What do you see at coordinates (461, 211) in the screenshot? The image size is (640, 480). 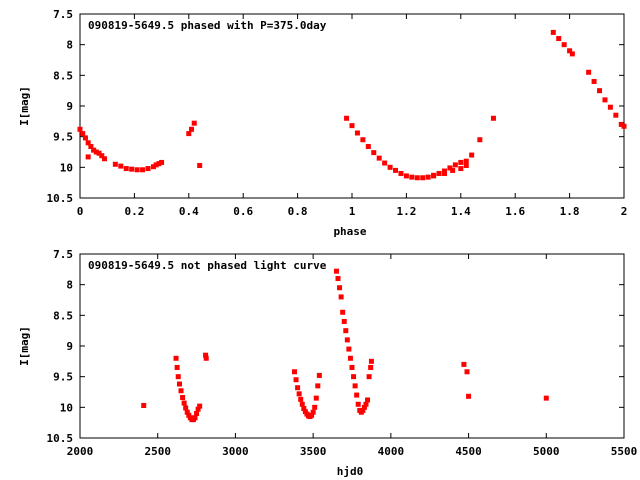 I see `phased-x-tick-label: 1.4` at bounding box center [461, 211].